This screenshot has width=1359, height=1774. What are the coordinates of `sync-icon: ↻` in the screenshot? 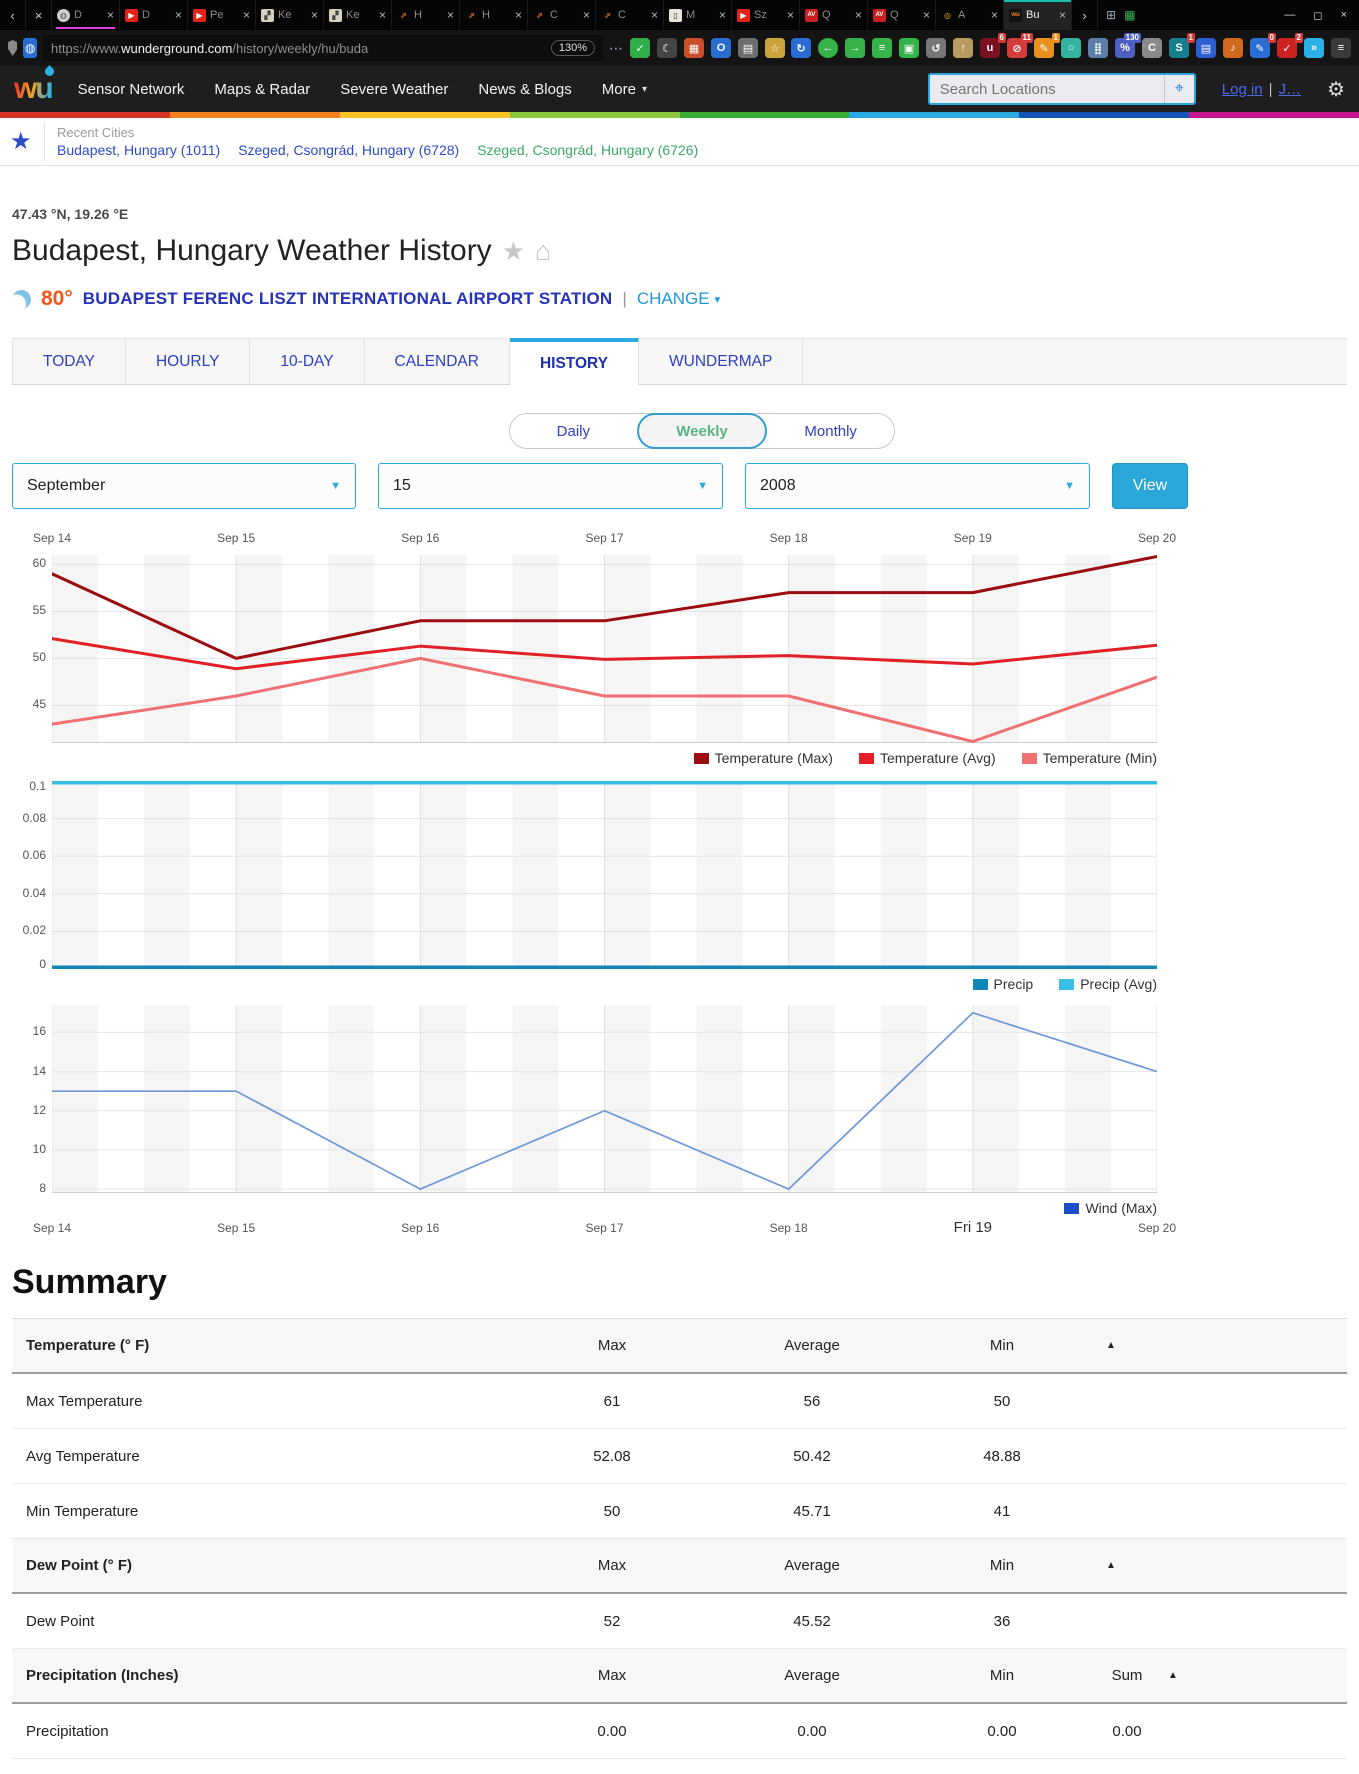 It's located at (801, 48).